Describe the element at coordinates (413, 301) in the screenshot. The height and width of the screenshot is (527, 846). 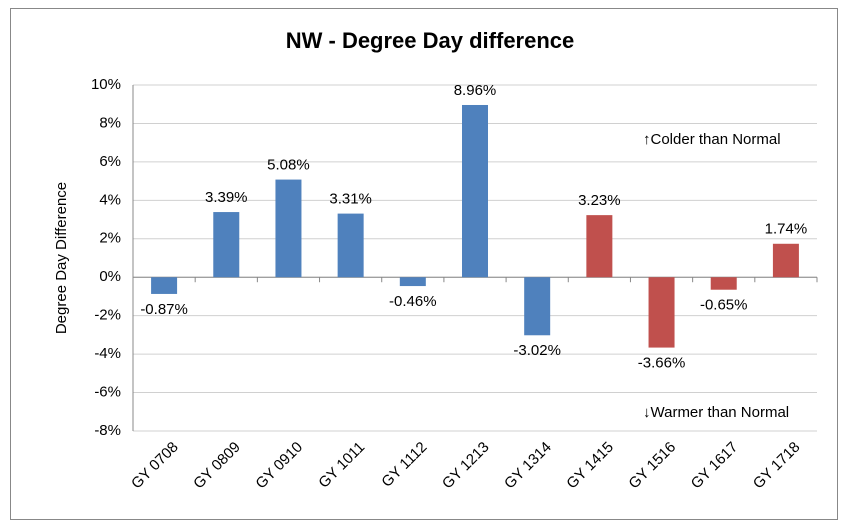
I see `value-label: -0.46%` at that location.